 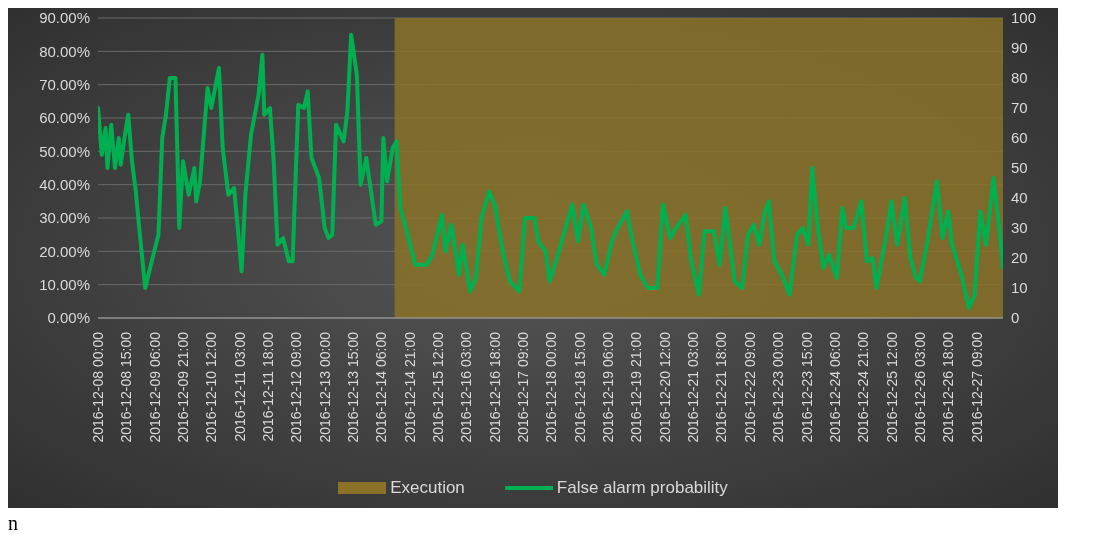 What do you see at coordinates (551, 387) in the screenshot?
I see `x-tick-label: 2016-12-18 00:00` at bounding box center [551, 387].